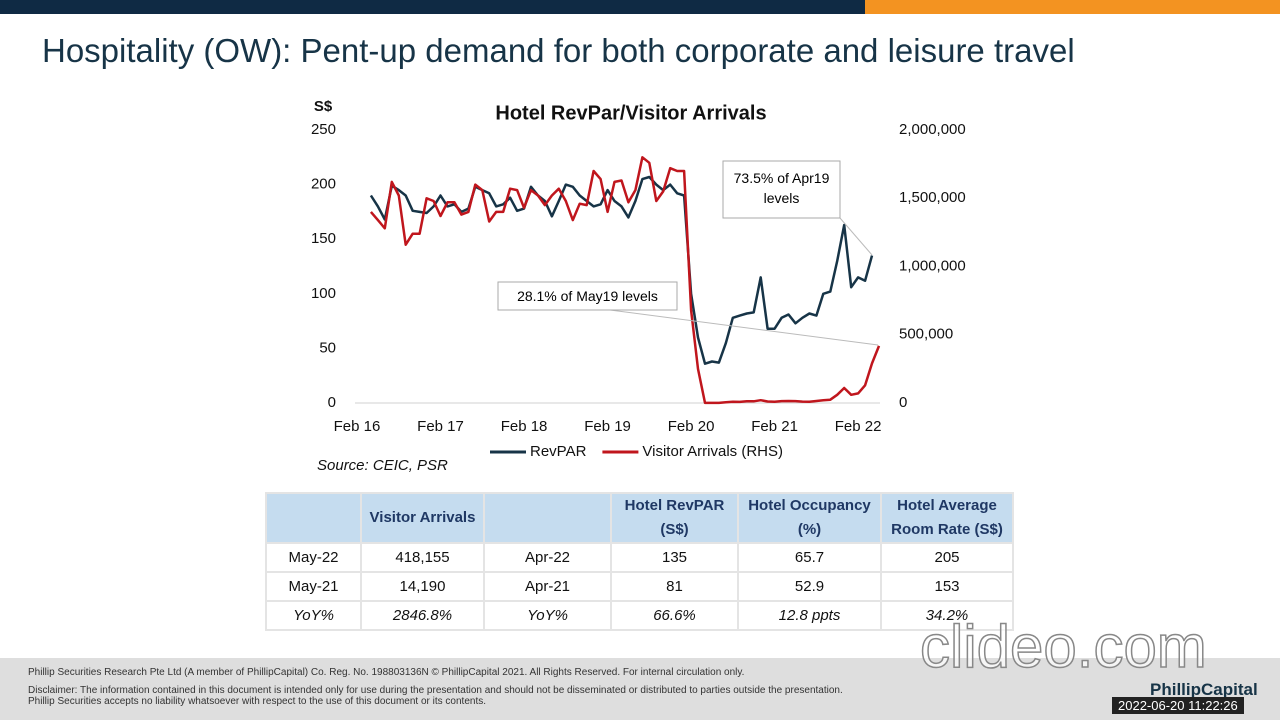 The width and height of the screenshot is (1280, 720). Describe the element at coordinates (947, 557) in the screenshot. I see `table-cell: 205` at that location.